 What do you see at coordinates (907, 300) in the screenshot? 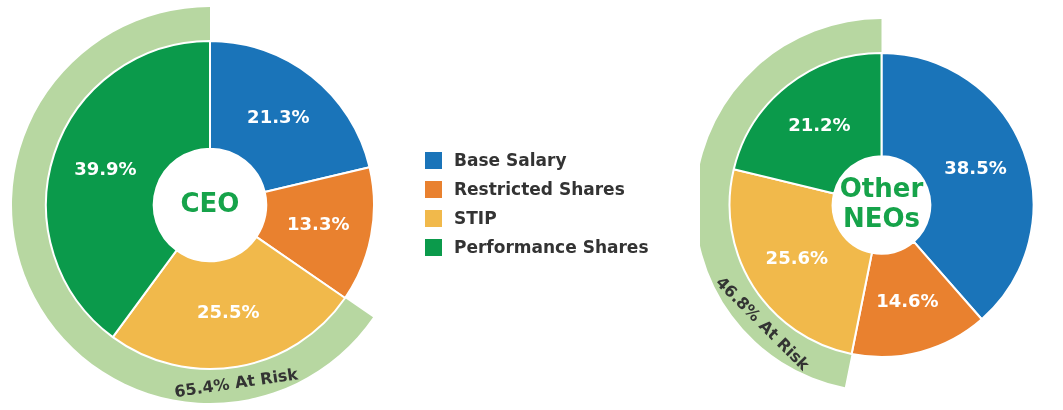
I see `data-label: 14.6%` at bounding box center [907, 300].